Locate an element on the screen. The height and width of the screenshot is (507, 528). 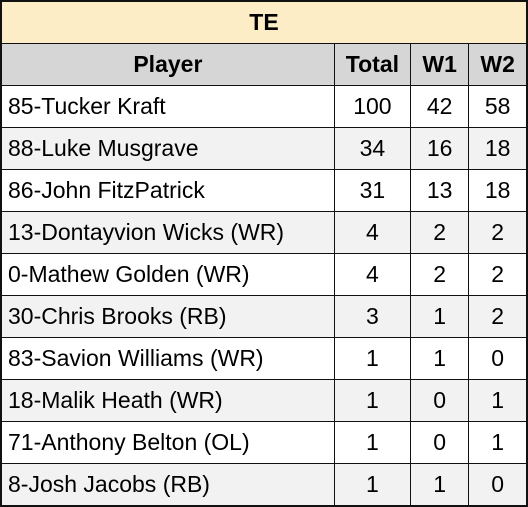
player-name-cell: 30-Chris Brooks (RB) is located at coordinates (167, 316).